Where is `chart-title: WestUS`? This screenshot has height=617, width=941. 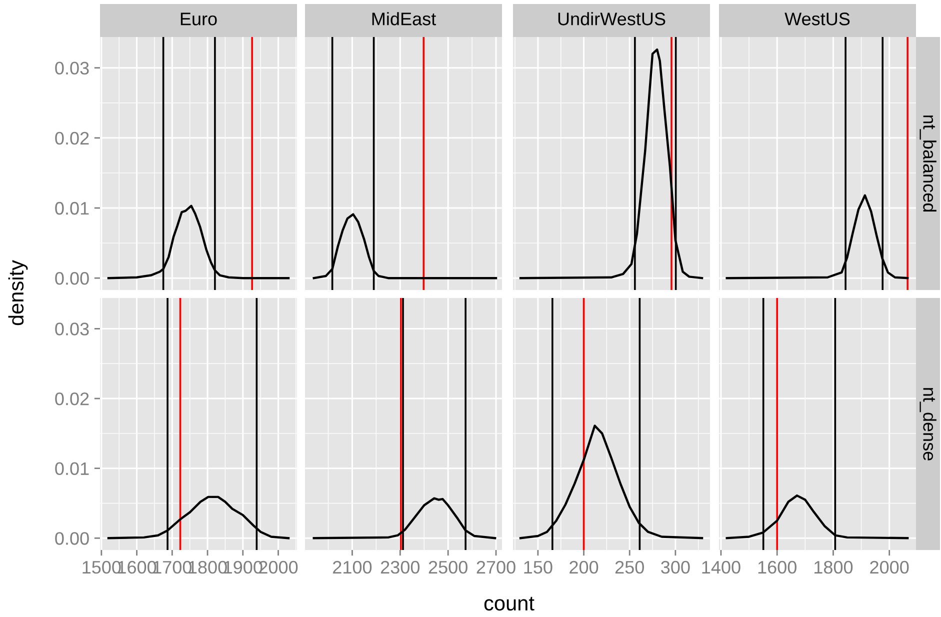
chart-title: WestUS is located at coordinates (817, 19).